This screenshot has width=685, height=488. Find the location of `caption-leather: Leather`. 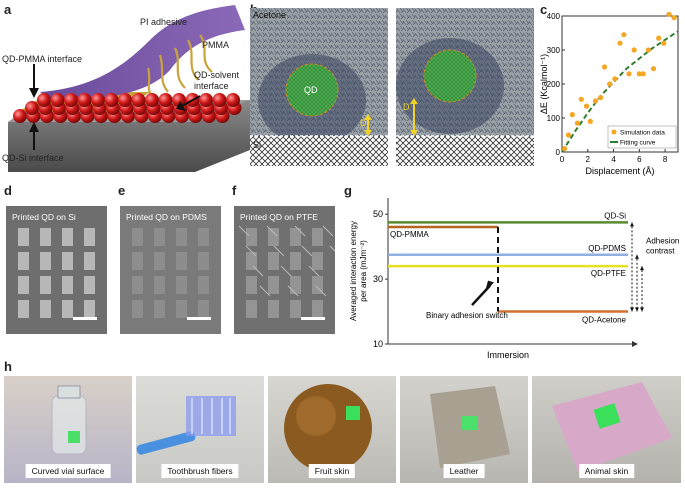

caption-leather: Leather is located at coordinates (464, 471).